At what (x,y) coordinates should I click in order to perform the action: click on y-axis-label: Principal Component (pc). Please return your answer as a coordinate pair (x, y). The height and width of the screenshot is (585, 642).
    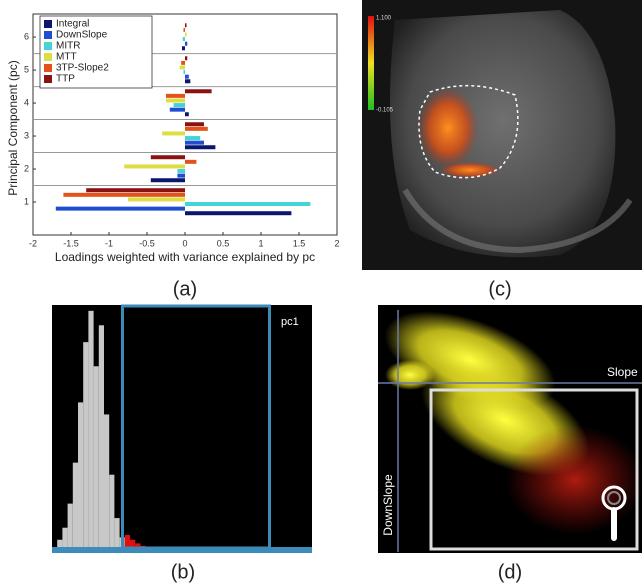
    Looking at the image, I should click on (13, 127).